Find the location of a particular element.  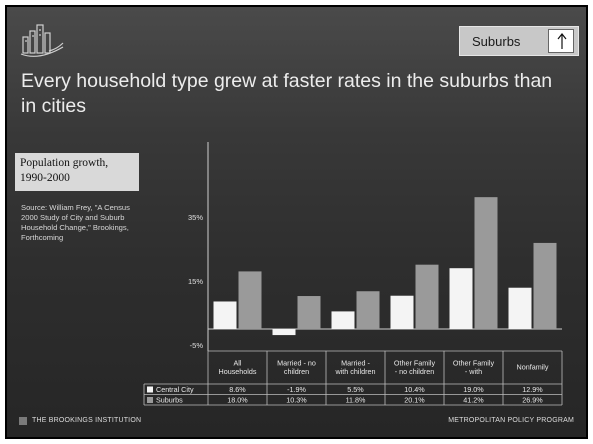

central-city-legend-label: Central City is located at coordinates (175, 389).